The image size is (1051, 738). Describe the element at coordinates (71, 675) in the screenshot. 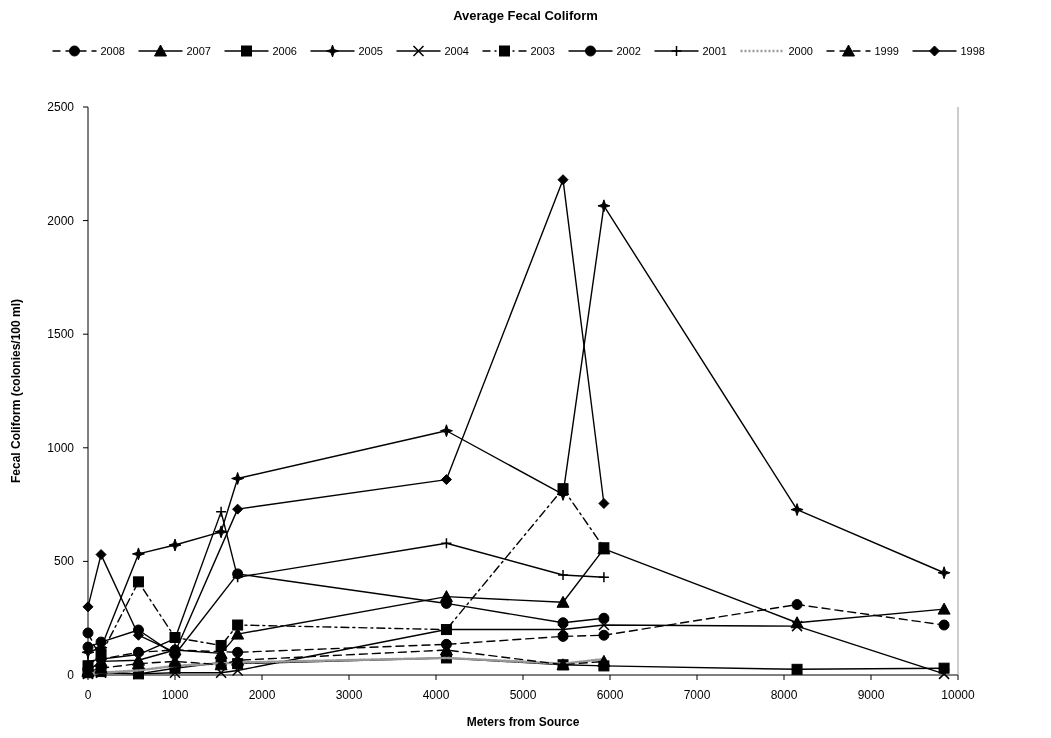

I see `y-tick-label: 0` at that location.